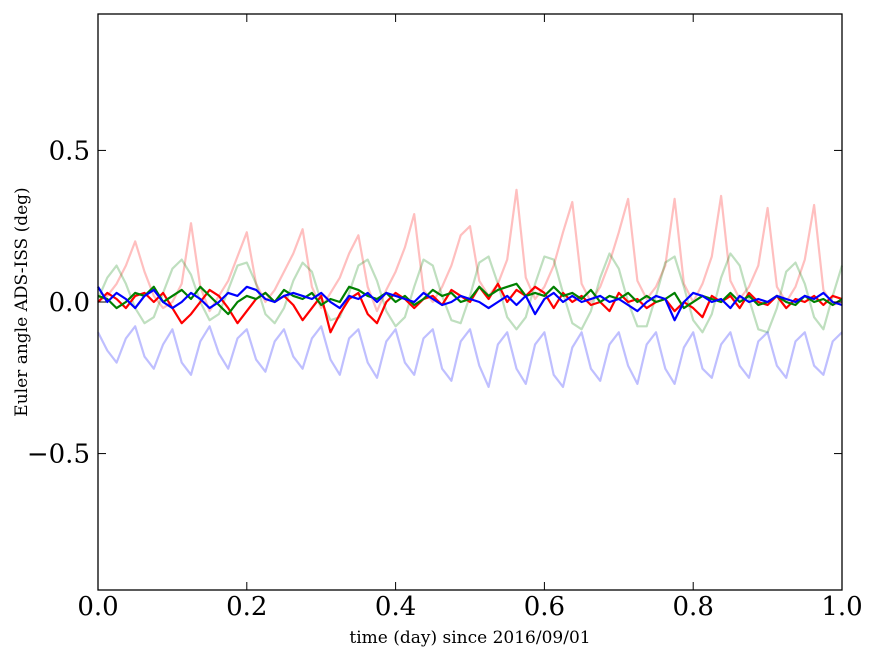  I want to click on y-tick-label: 0.5, so click(69, 151).